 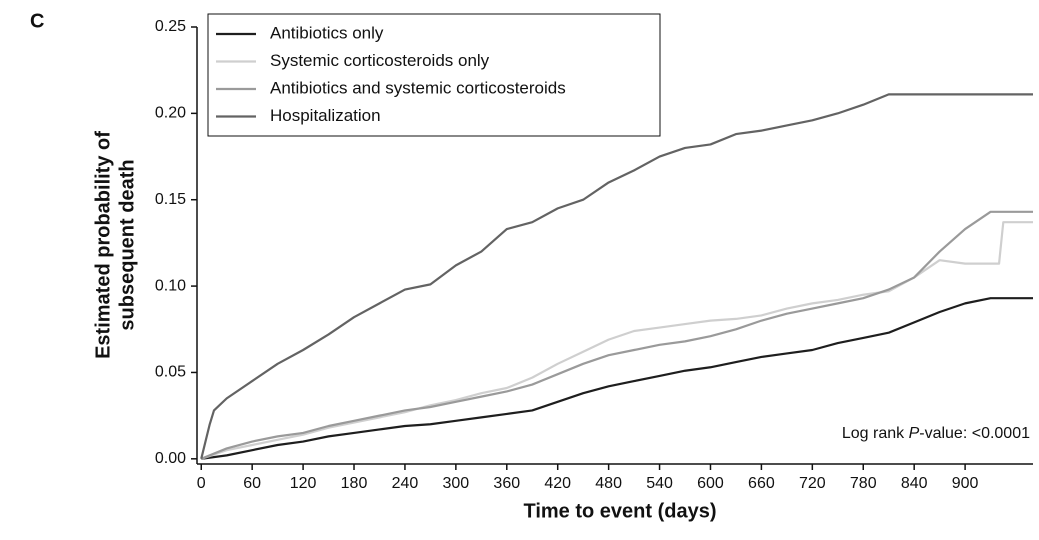 What do you see at coordinates (914, 483) in the screenshot?
I see `x-tick-label: 840` at bounding box center [914, 483].